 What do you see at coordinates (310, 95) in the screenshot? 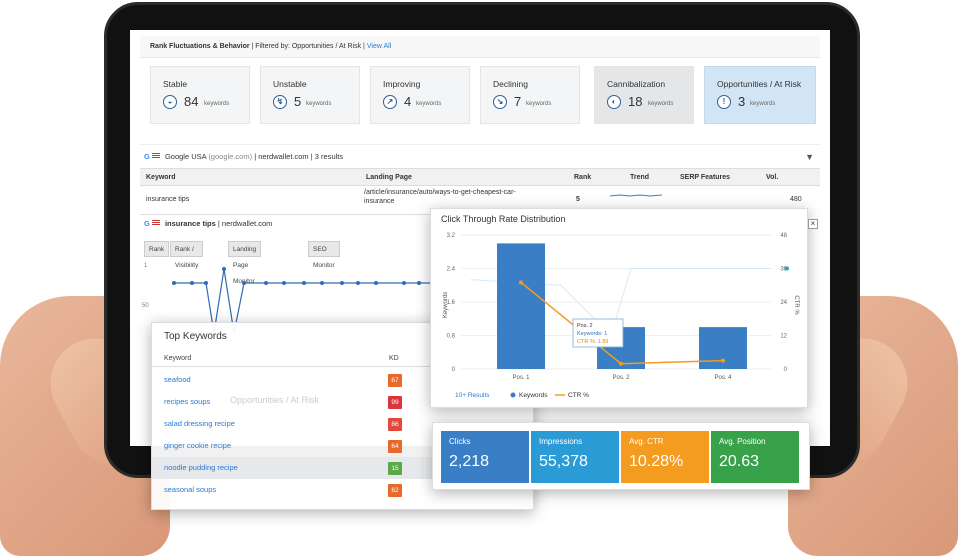
I see `card-unstable: Unstable ↯ 5 keywords` at bounding box center [310, 95].